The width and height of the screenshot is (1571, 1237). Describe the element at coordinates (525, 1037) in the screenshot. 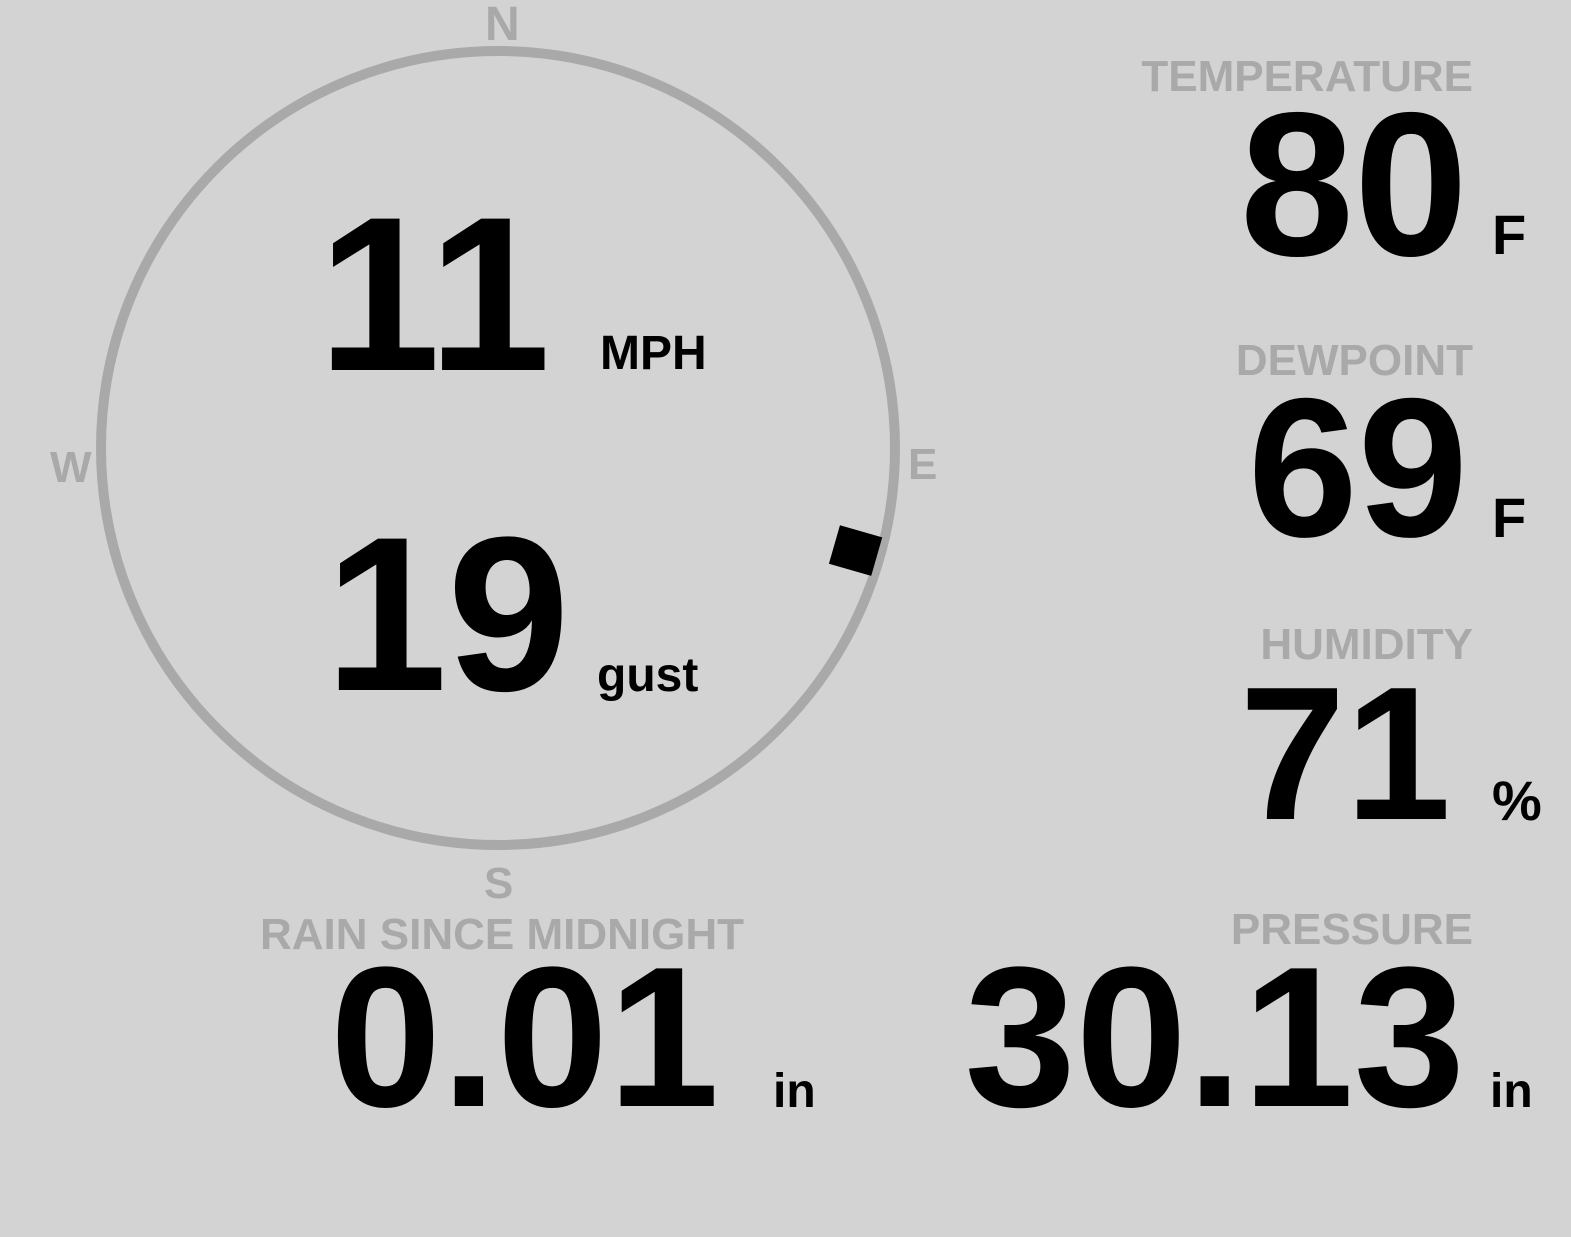

I see `rain-value: 0.01` at that location.